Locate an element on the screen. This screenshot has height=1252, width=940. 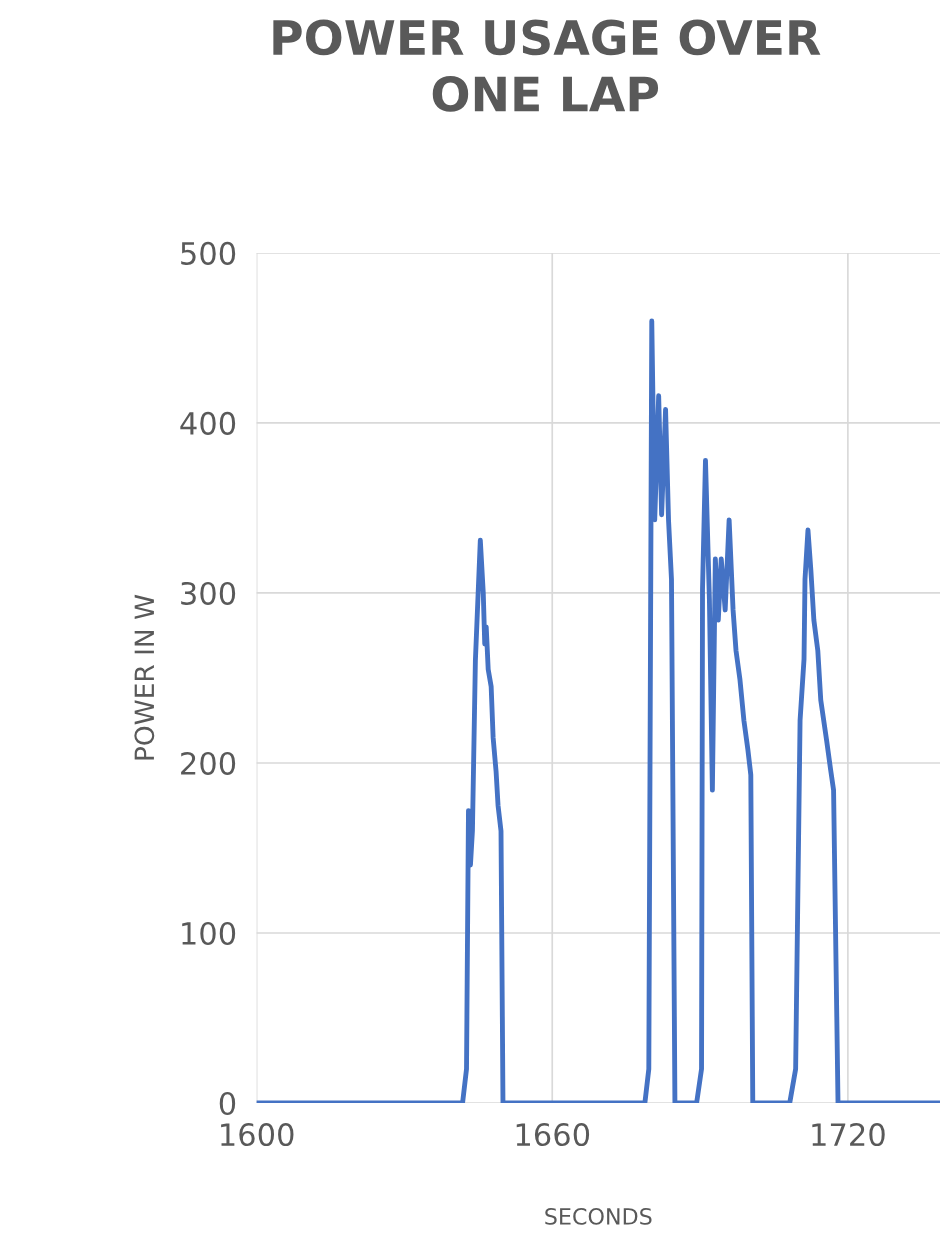
y-tick-label: 400 is located at coordinates (208, 423).